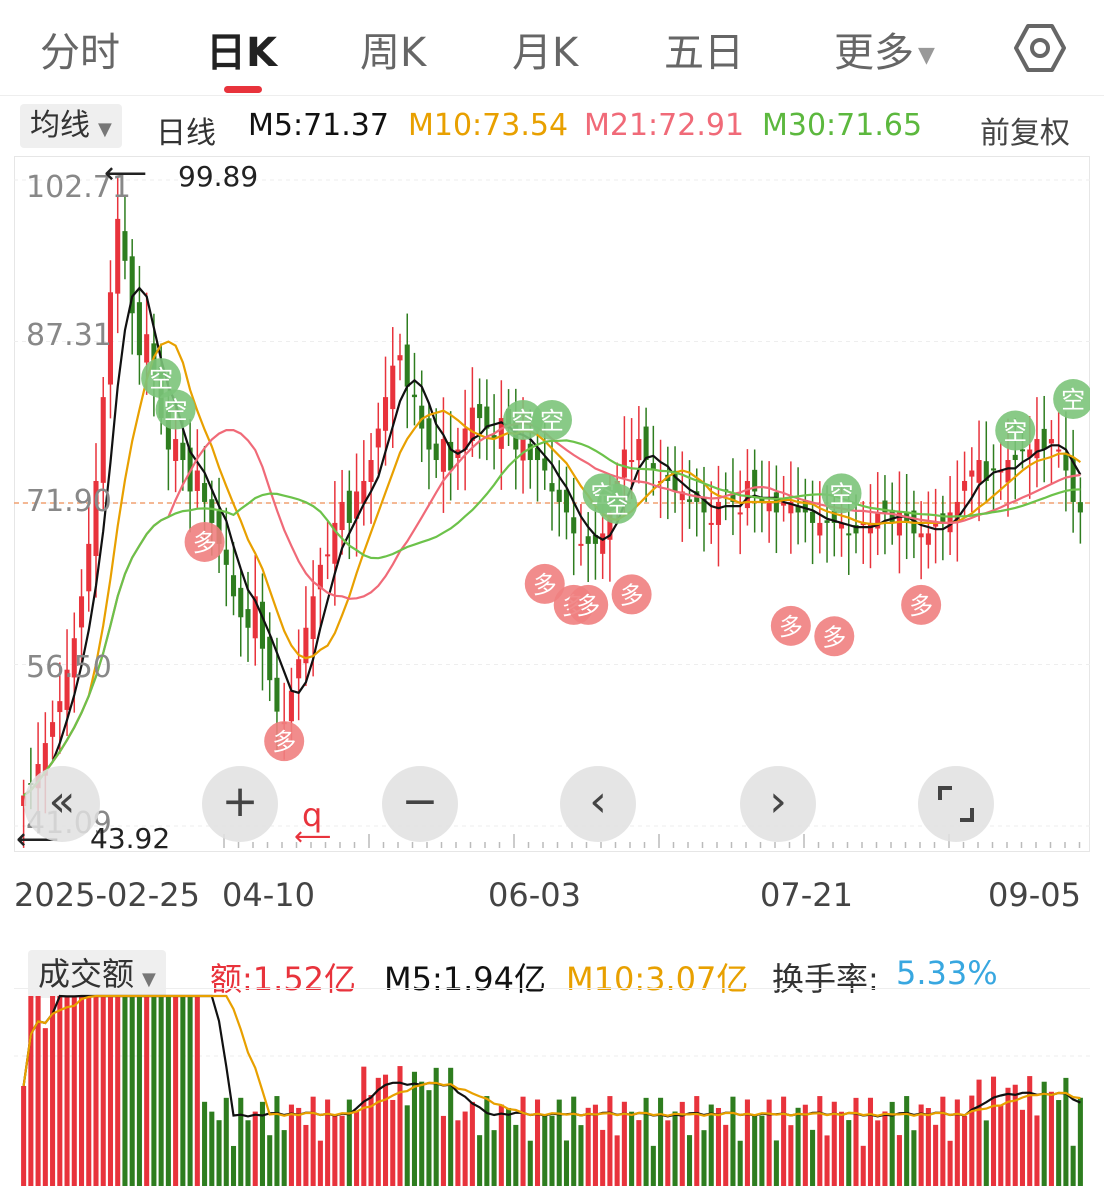 The width and height of the screenshot is (1104, 1199). I want to click on tab-monthly-k: 月K, so click(545, 53).